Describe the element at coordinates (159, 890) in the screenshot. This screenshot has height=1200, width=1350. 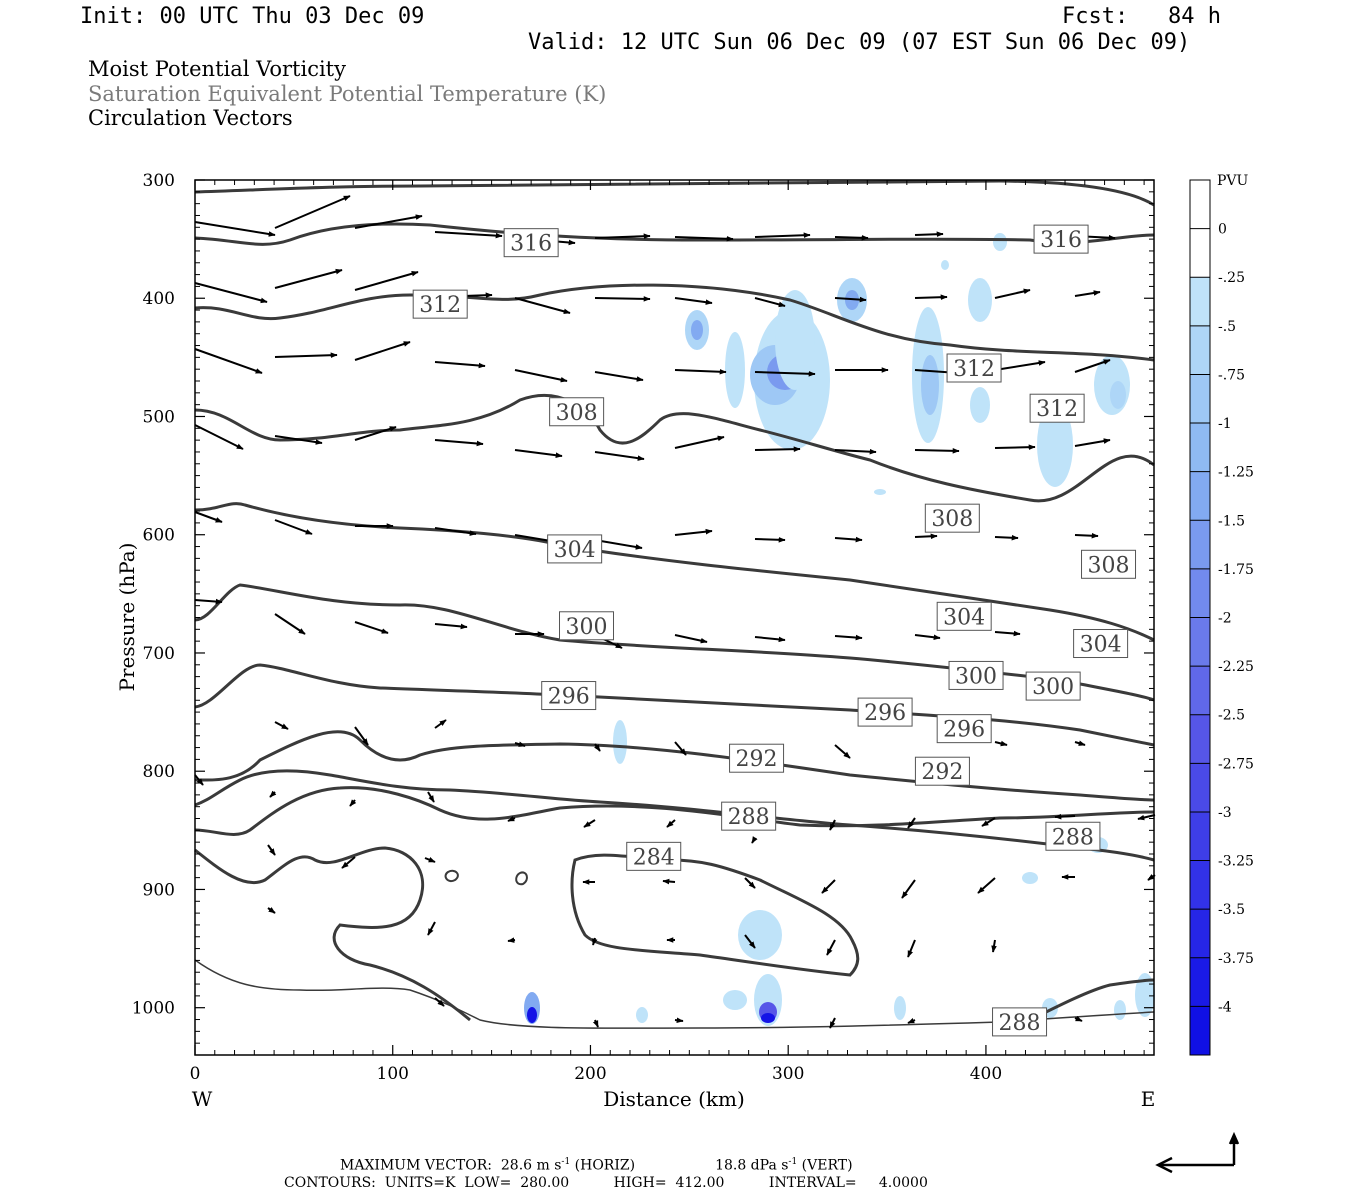
I see `y-tick-label: 900` at that location.